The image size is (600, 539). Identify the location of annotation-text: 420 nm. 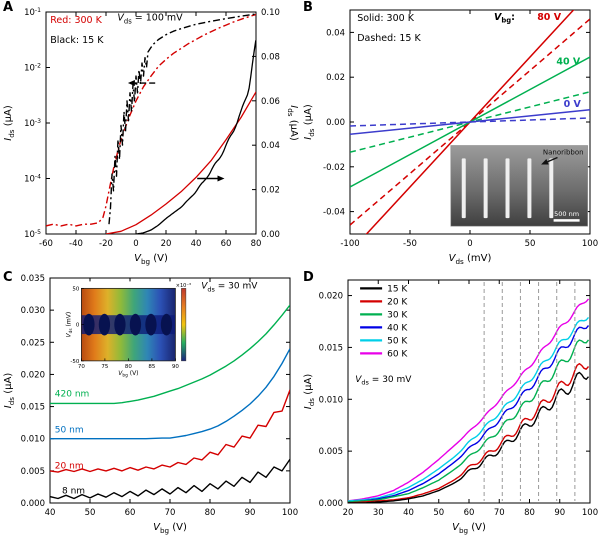
(72, 395).